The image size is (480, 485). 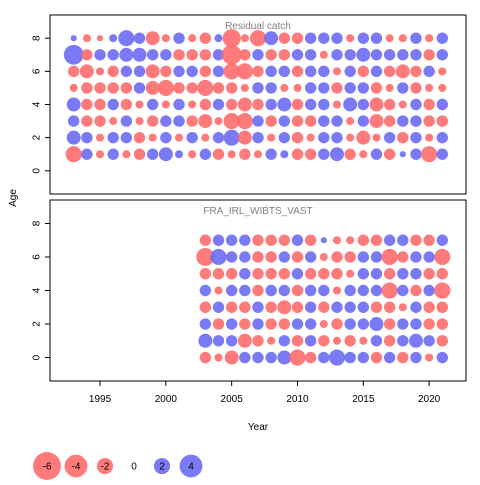 What do you see at coordinates (37, 171) in the screenshot?
I see `y-tick-label: 0` at bounding box center [37, 171].